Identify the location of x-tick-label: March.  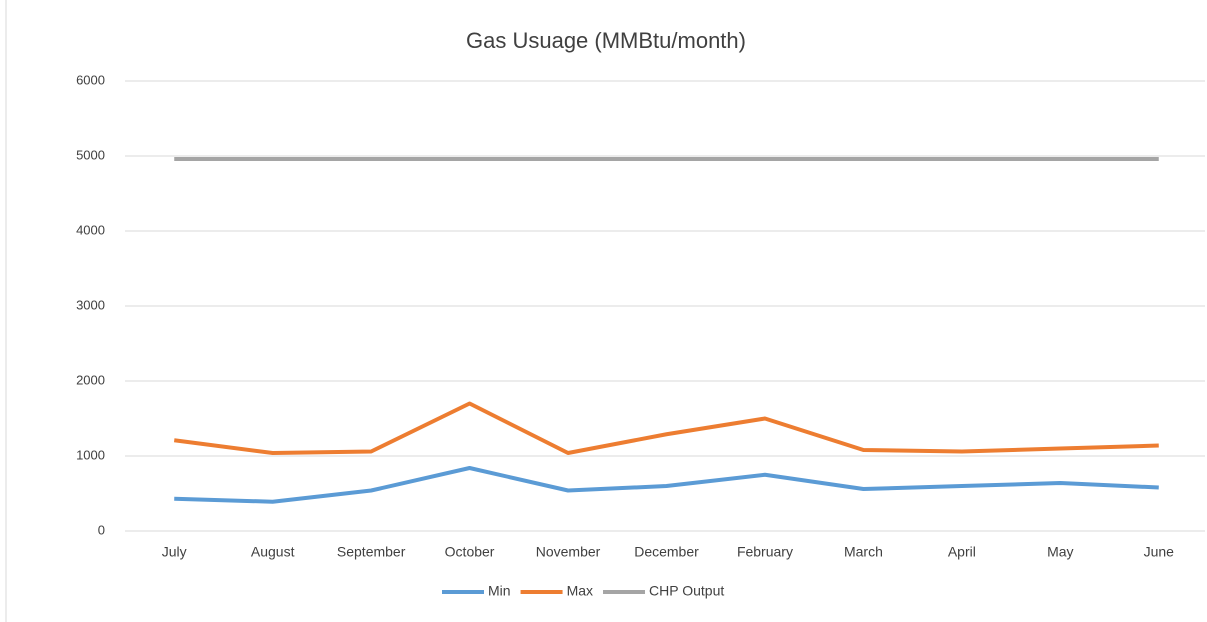
(863, 552).